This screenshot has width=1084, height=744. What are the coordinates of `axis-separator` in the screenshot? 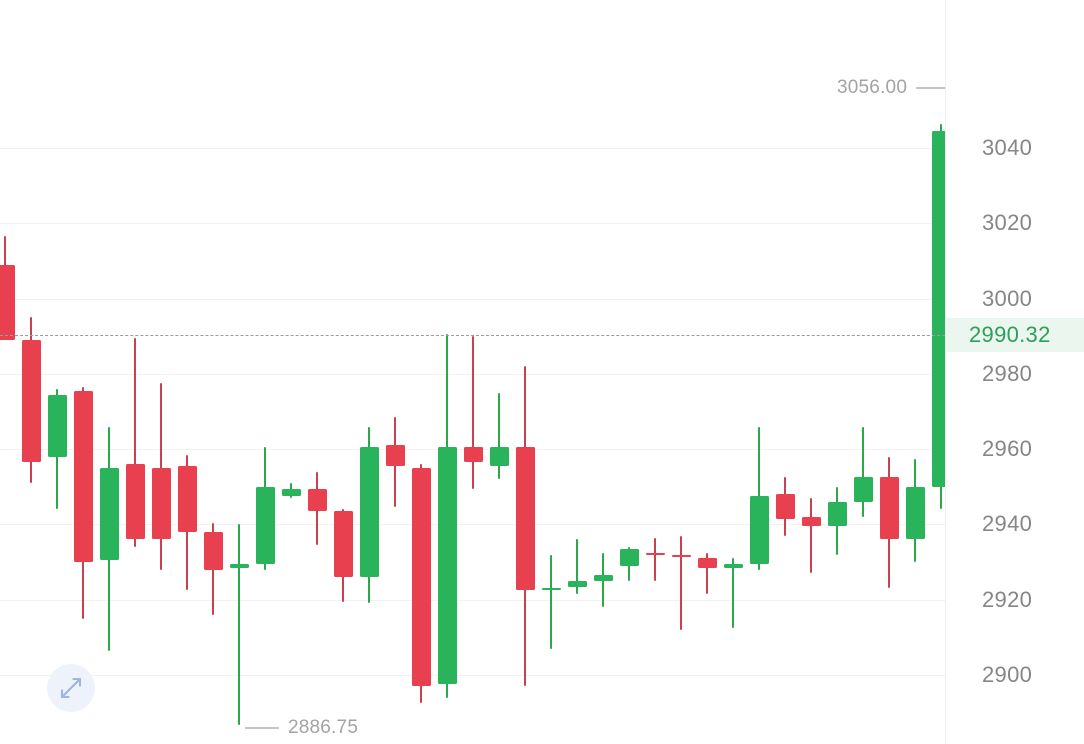 It's located at (945, 372).